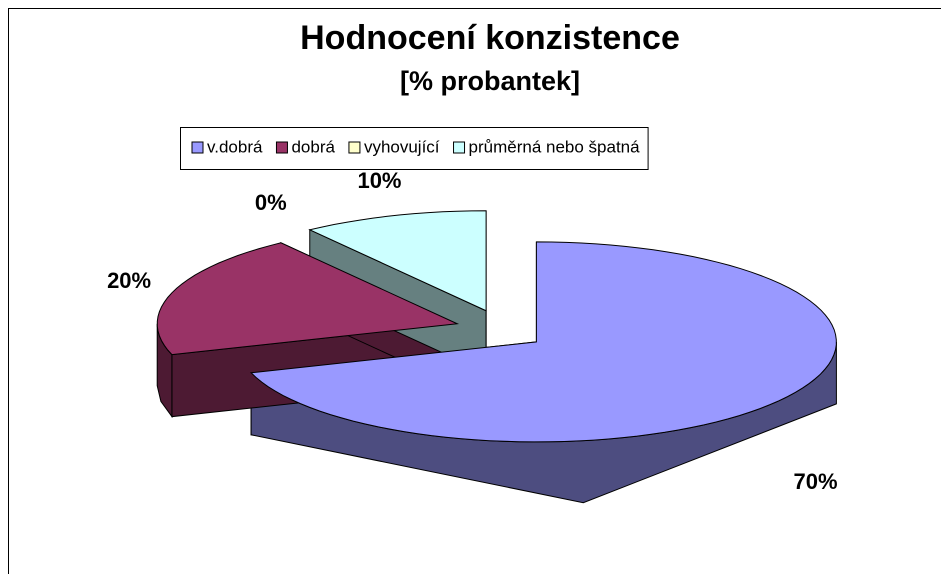 This screenshot has width=941, height=574. What do you see at coordinates (379, 180) in the screenshot?
I see `data-label: 10%` at bounding box center [379, 180].